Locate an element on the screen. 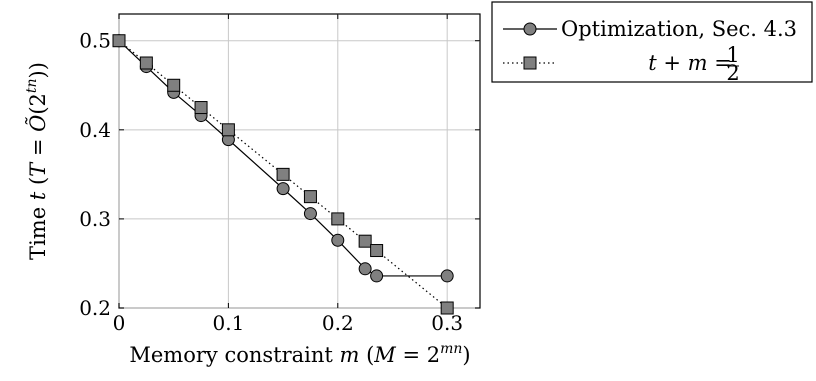  y-axis-label: Time t (T = Õ(2tn)) is located at coordinates (37, 161).